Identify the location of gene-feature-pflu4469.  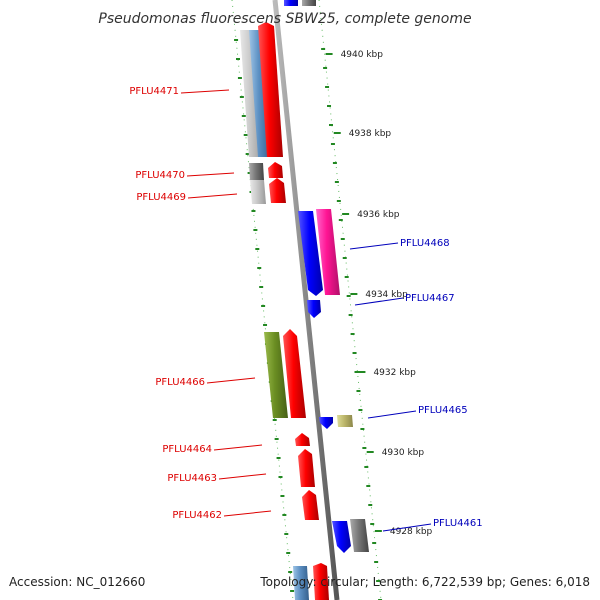
(268, 191).